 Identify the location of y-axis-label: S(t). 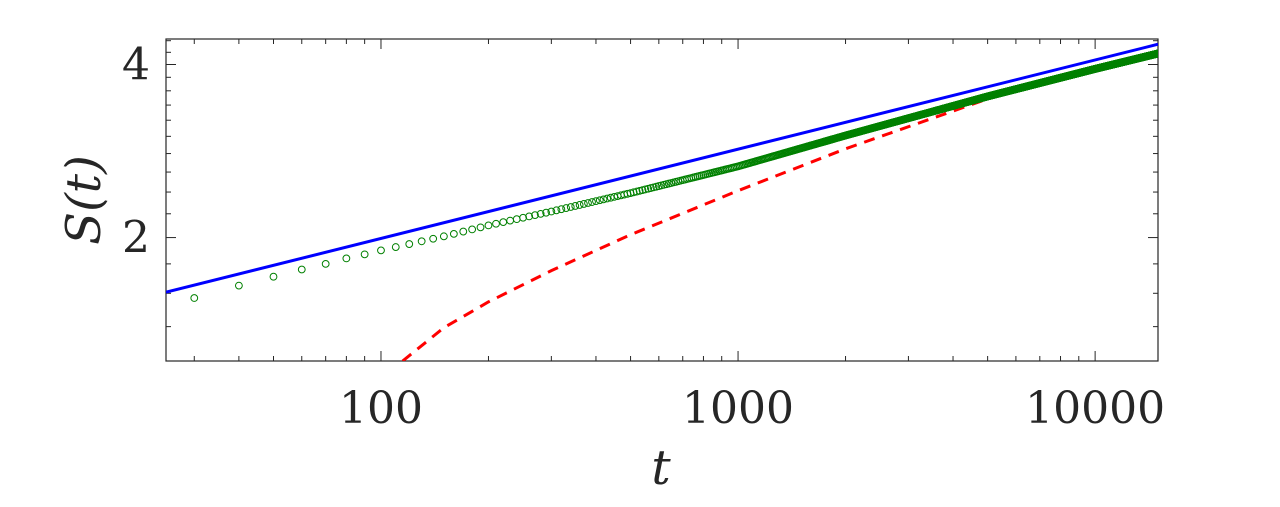
(84, 200).